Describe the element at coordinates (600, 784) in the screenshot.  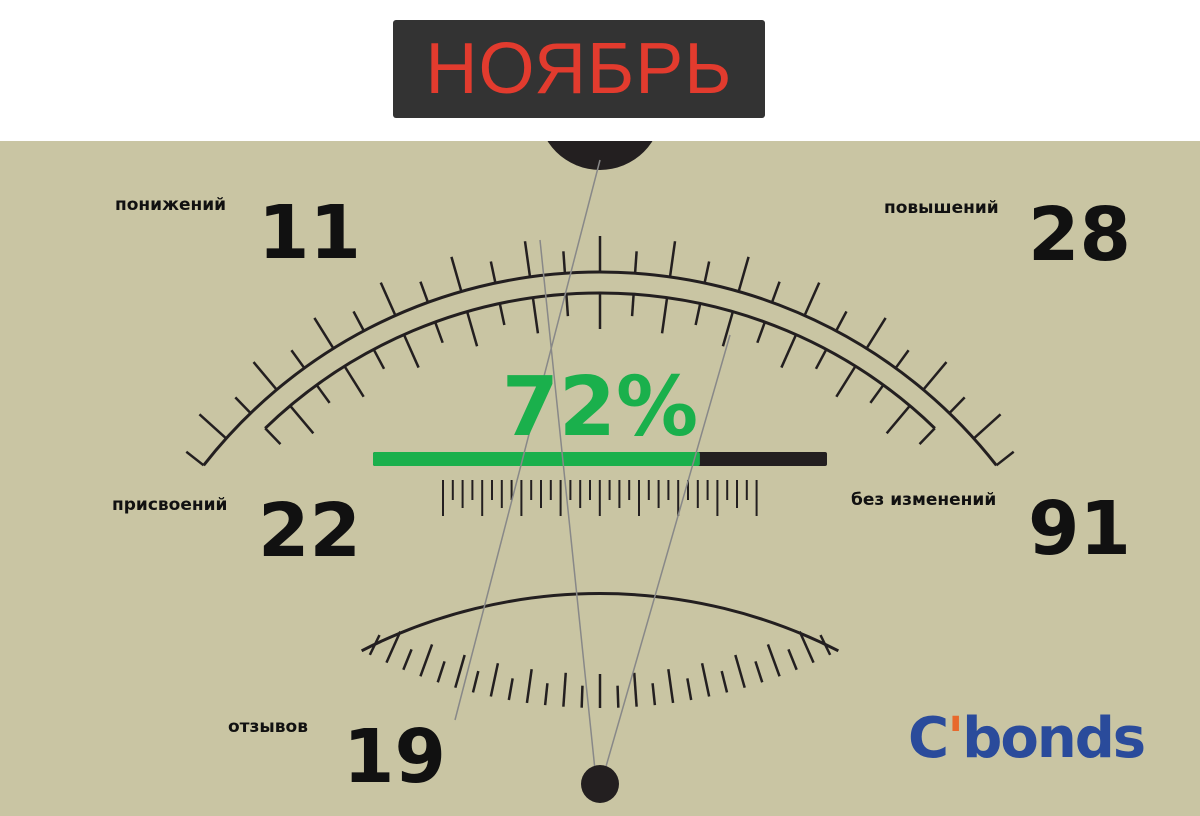
I see `bottom-pivot` at that location.